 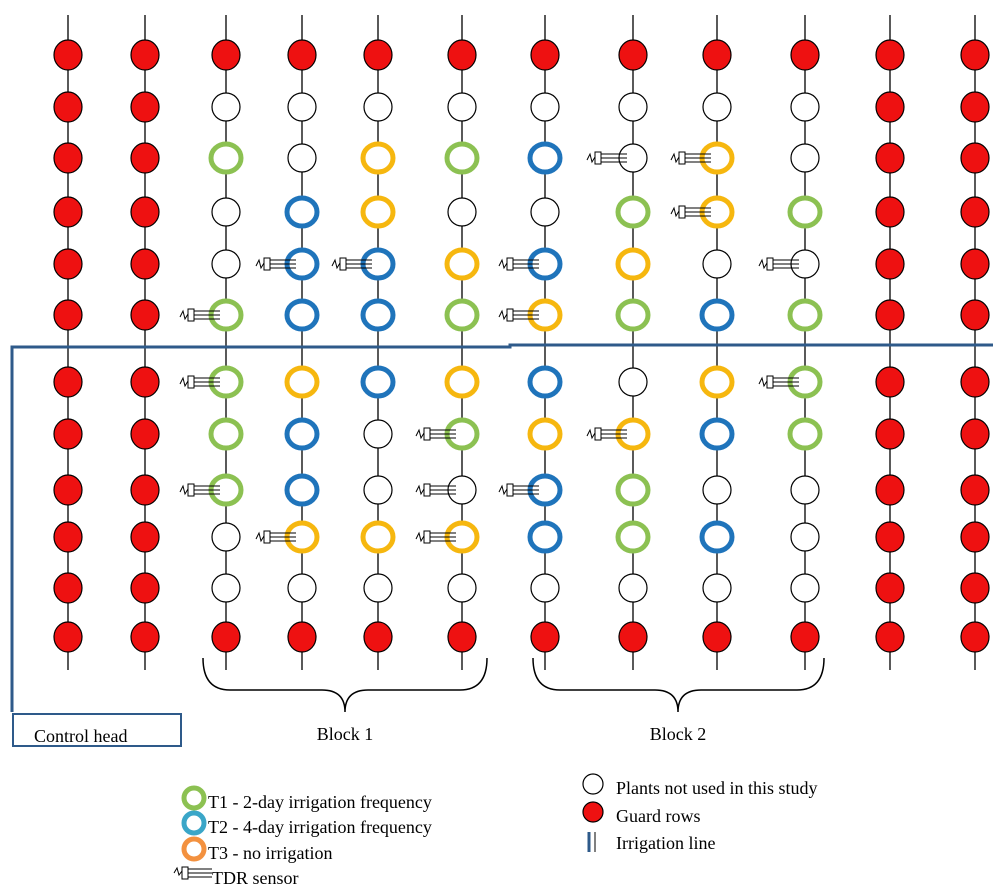 I want to click on legend-guard-label: Guard rows, so click(x=658, y=816).